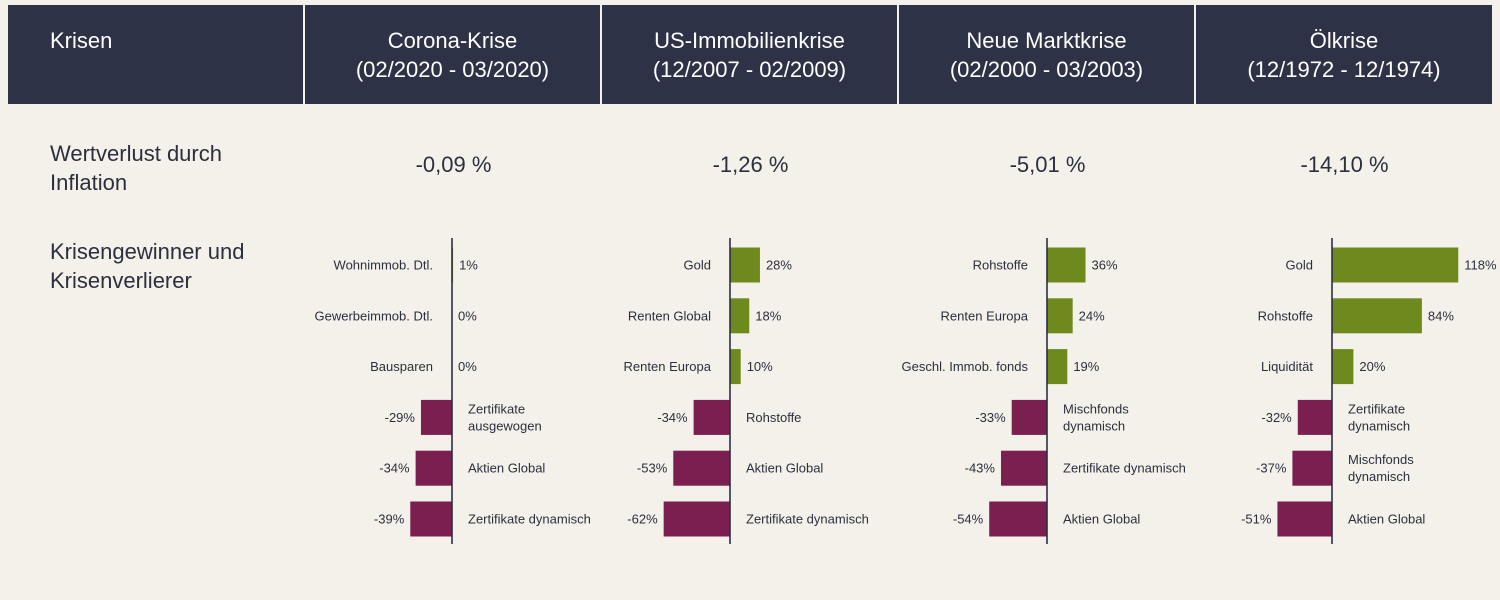 This screenshot has height=600, width=1500. Describe the element at coordinates (452, 54) in the screenshot. I see `header-crisis-corona: Corona-Krise (02/2020 - 03/2020)` at that location.